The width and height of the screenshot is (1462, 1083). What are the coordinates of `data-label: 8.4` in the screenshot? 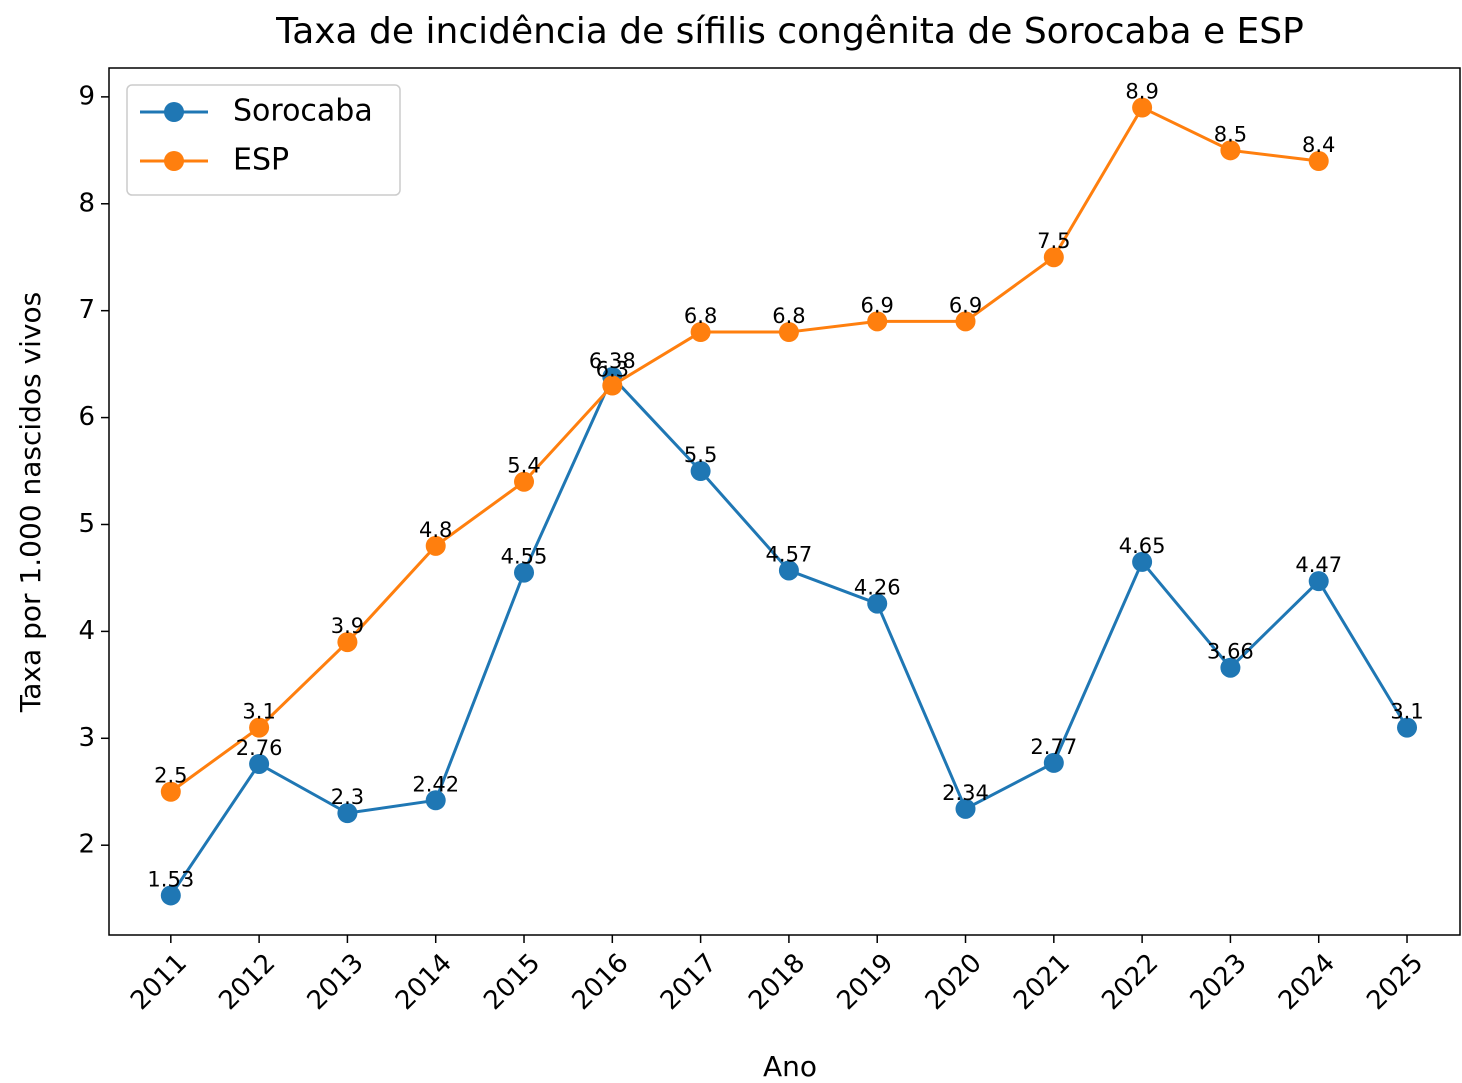 It's located at (1318, 145).